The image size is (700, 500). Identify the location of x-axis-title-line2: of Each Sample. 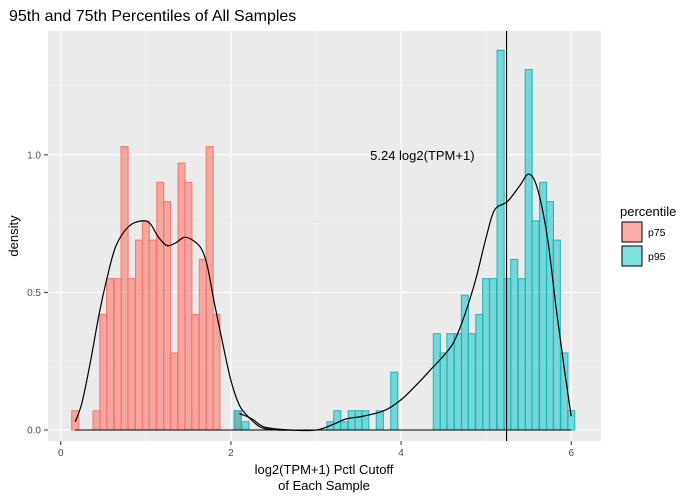
(324, 485).